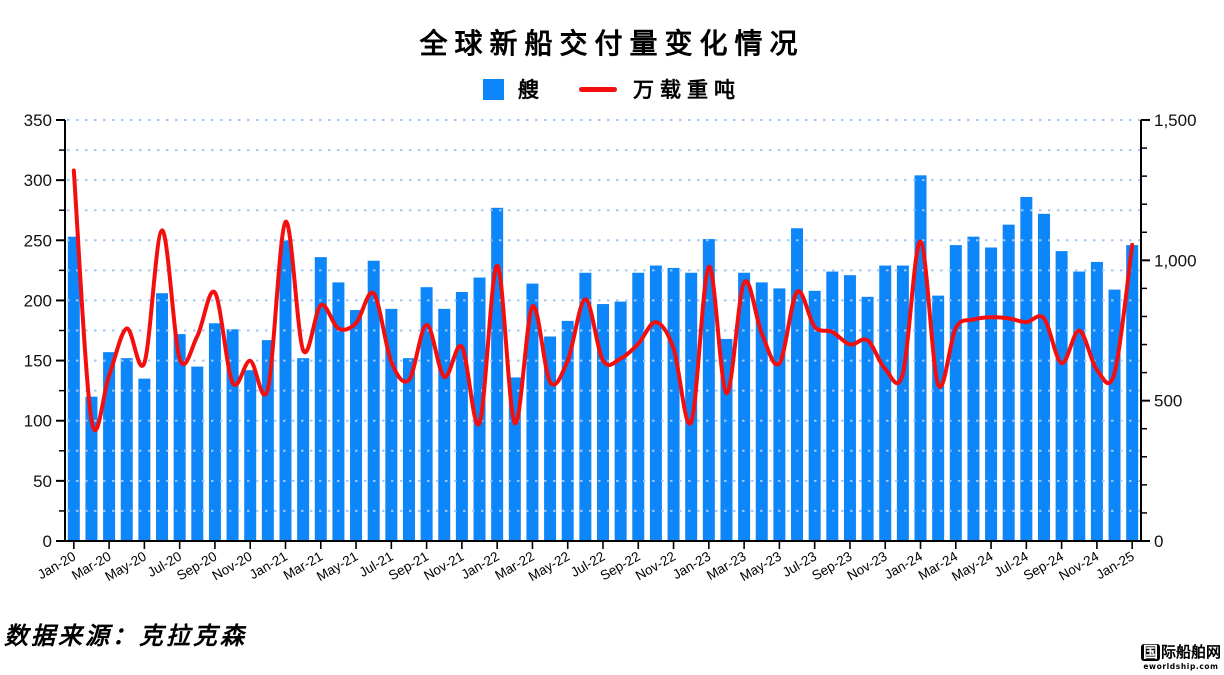 This screenshot has height=675, width=1224. I want to click on x-axis-label: May-22, so click(549, 566).